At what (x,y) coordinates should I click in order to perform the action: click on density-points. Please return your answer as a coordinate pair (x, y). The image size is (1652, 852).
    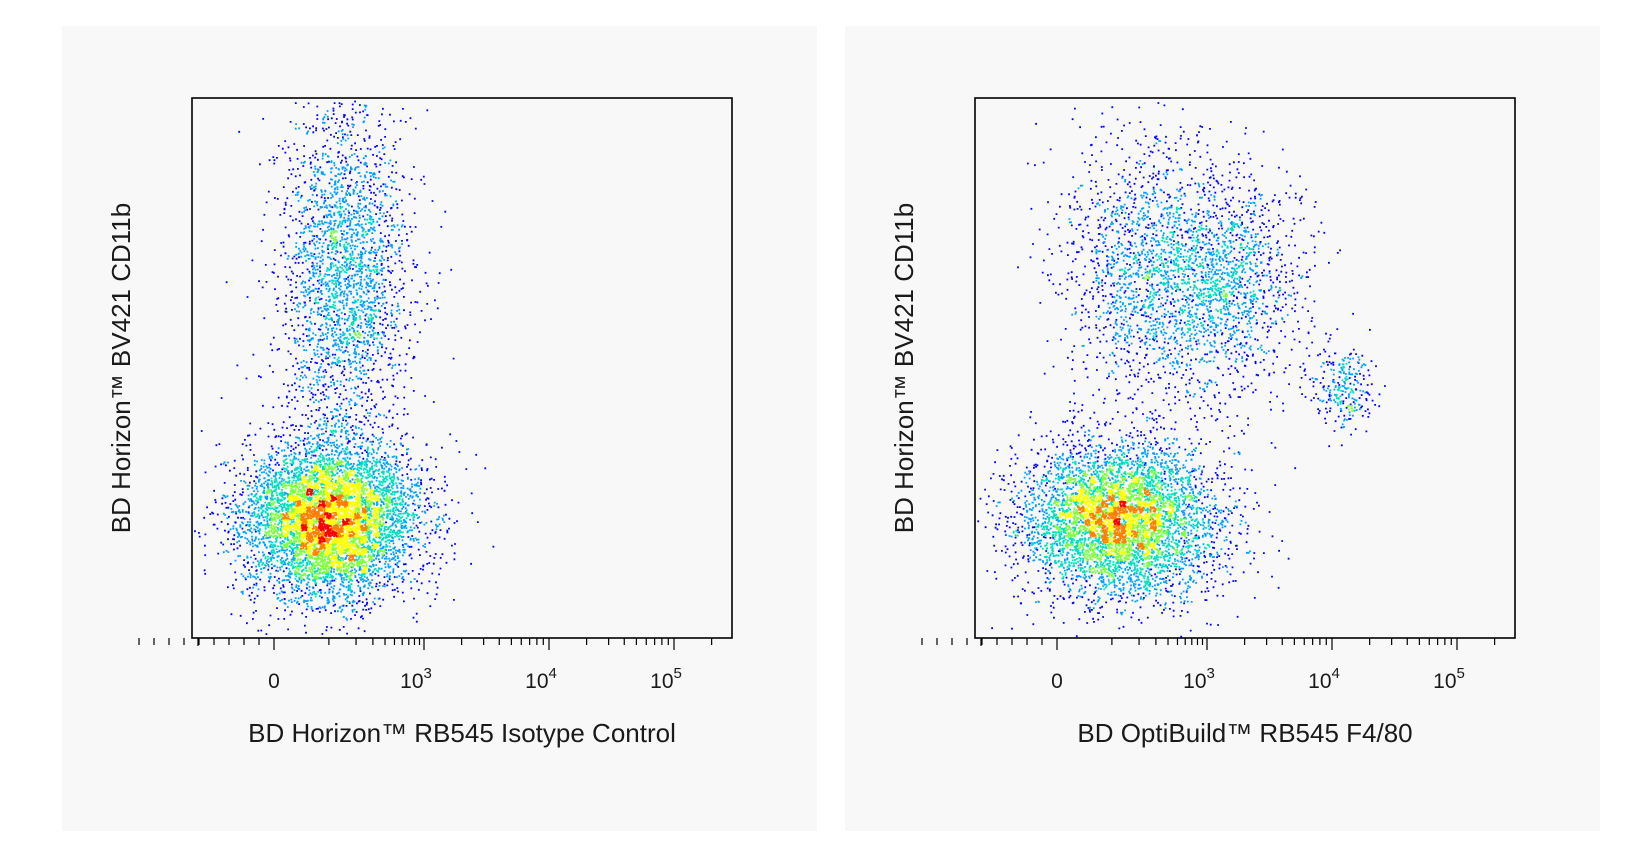
    Looking at the image, I should click on (344, 368).